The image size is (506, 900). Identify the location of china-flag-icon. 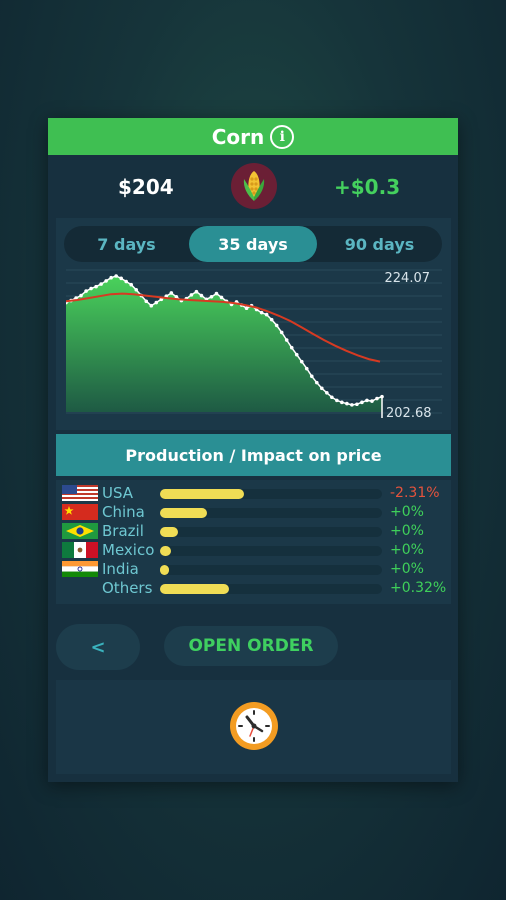
(80, 512).